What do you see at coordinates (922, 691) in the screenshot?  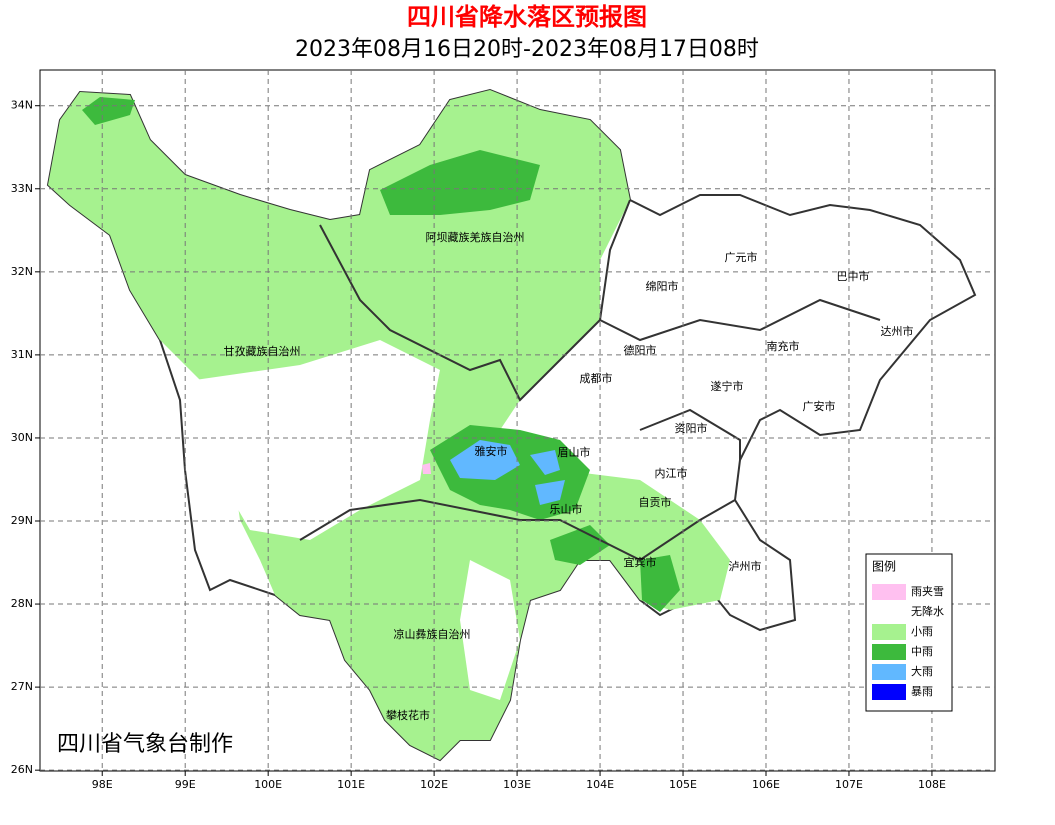 I see `legend-label: 暴雨` at bounding box center [922, 691].